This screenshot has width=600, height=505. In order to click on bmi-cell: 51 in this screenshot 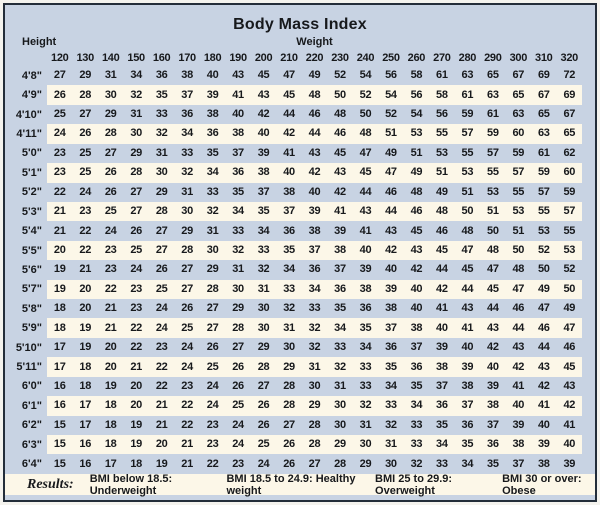, I will do `click(518, 230)`.